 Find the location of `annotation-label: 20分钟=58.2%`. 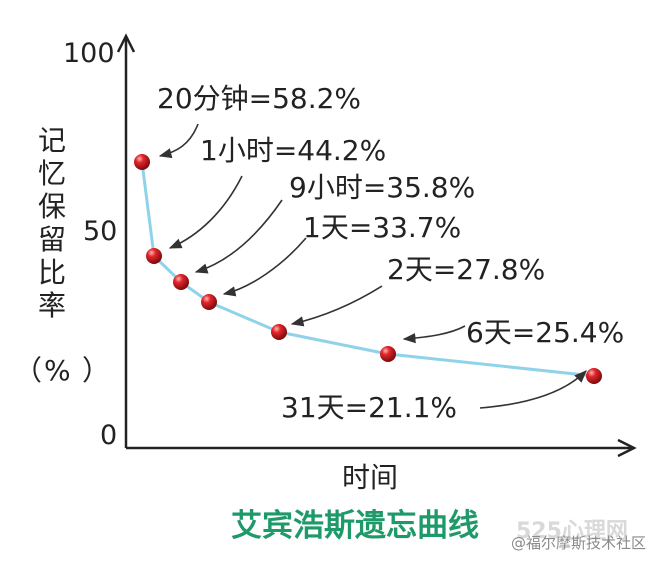

annotation-label: 20分钟=58.2% is located at coordinates (259, 98).